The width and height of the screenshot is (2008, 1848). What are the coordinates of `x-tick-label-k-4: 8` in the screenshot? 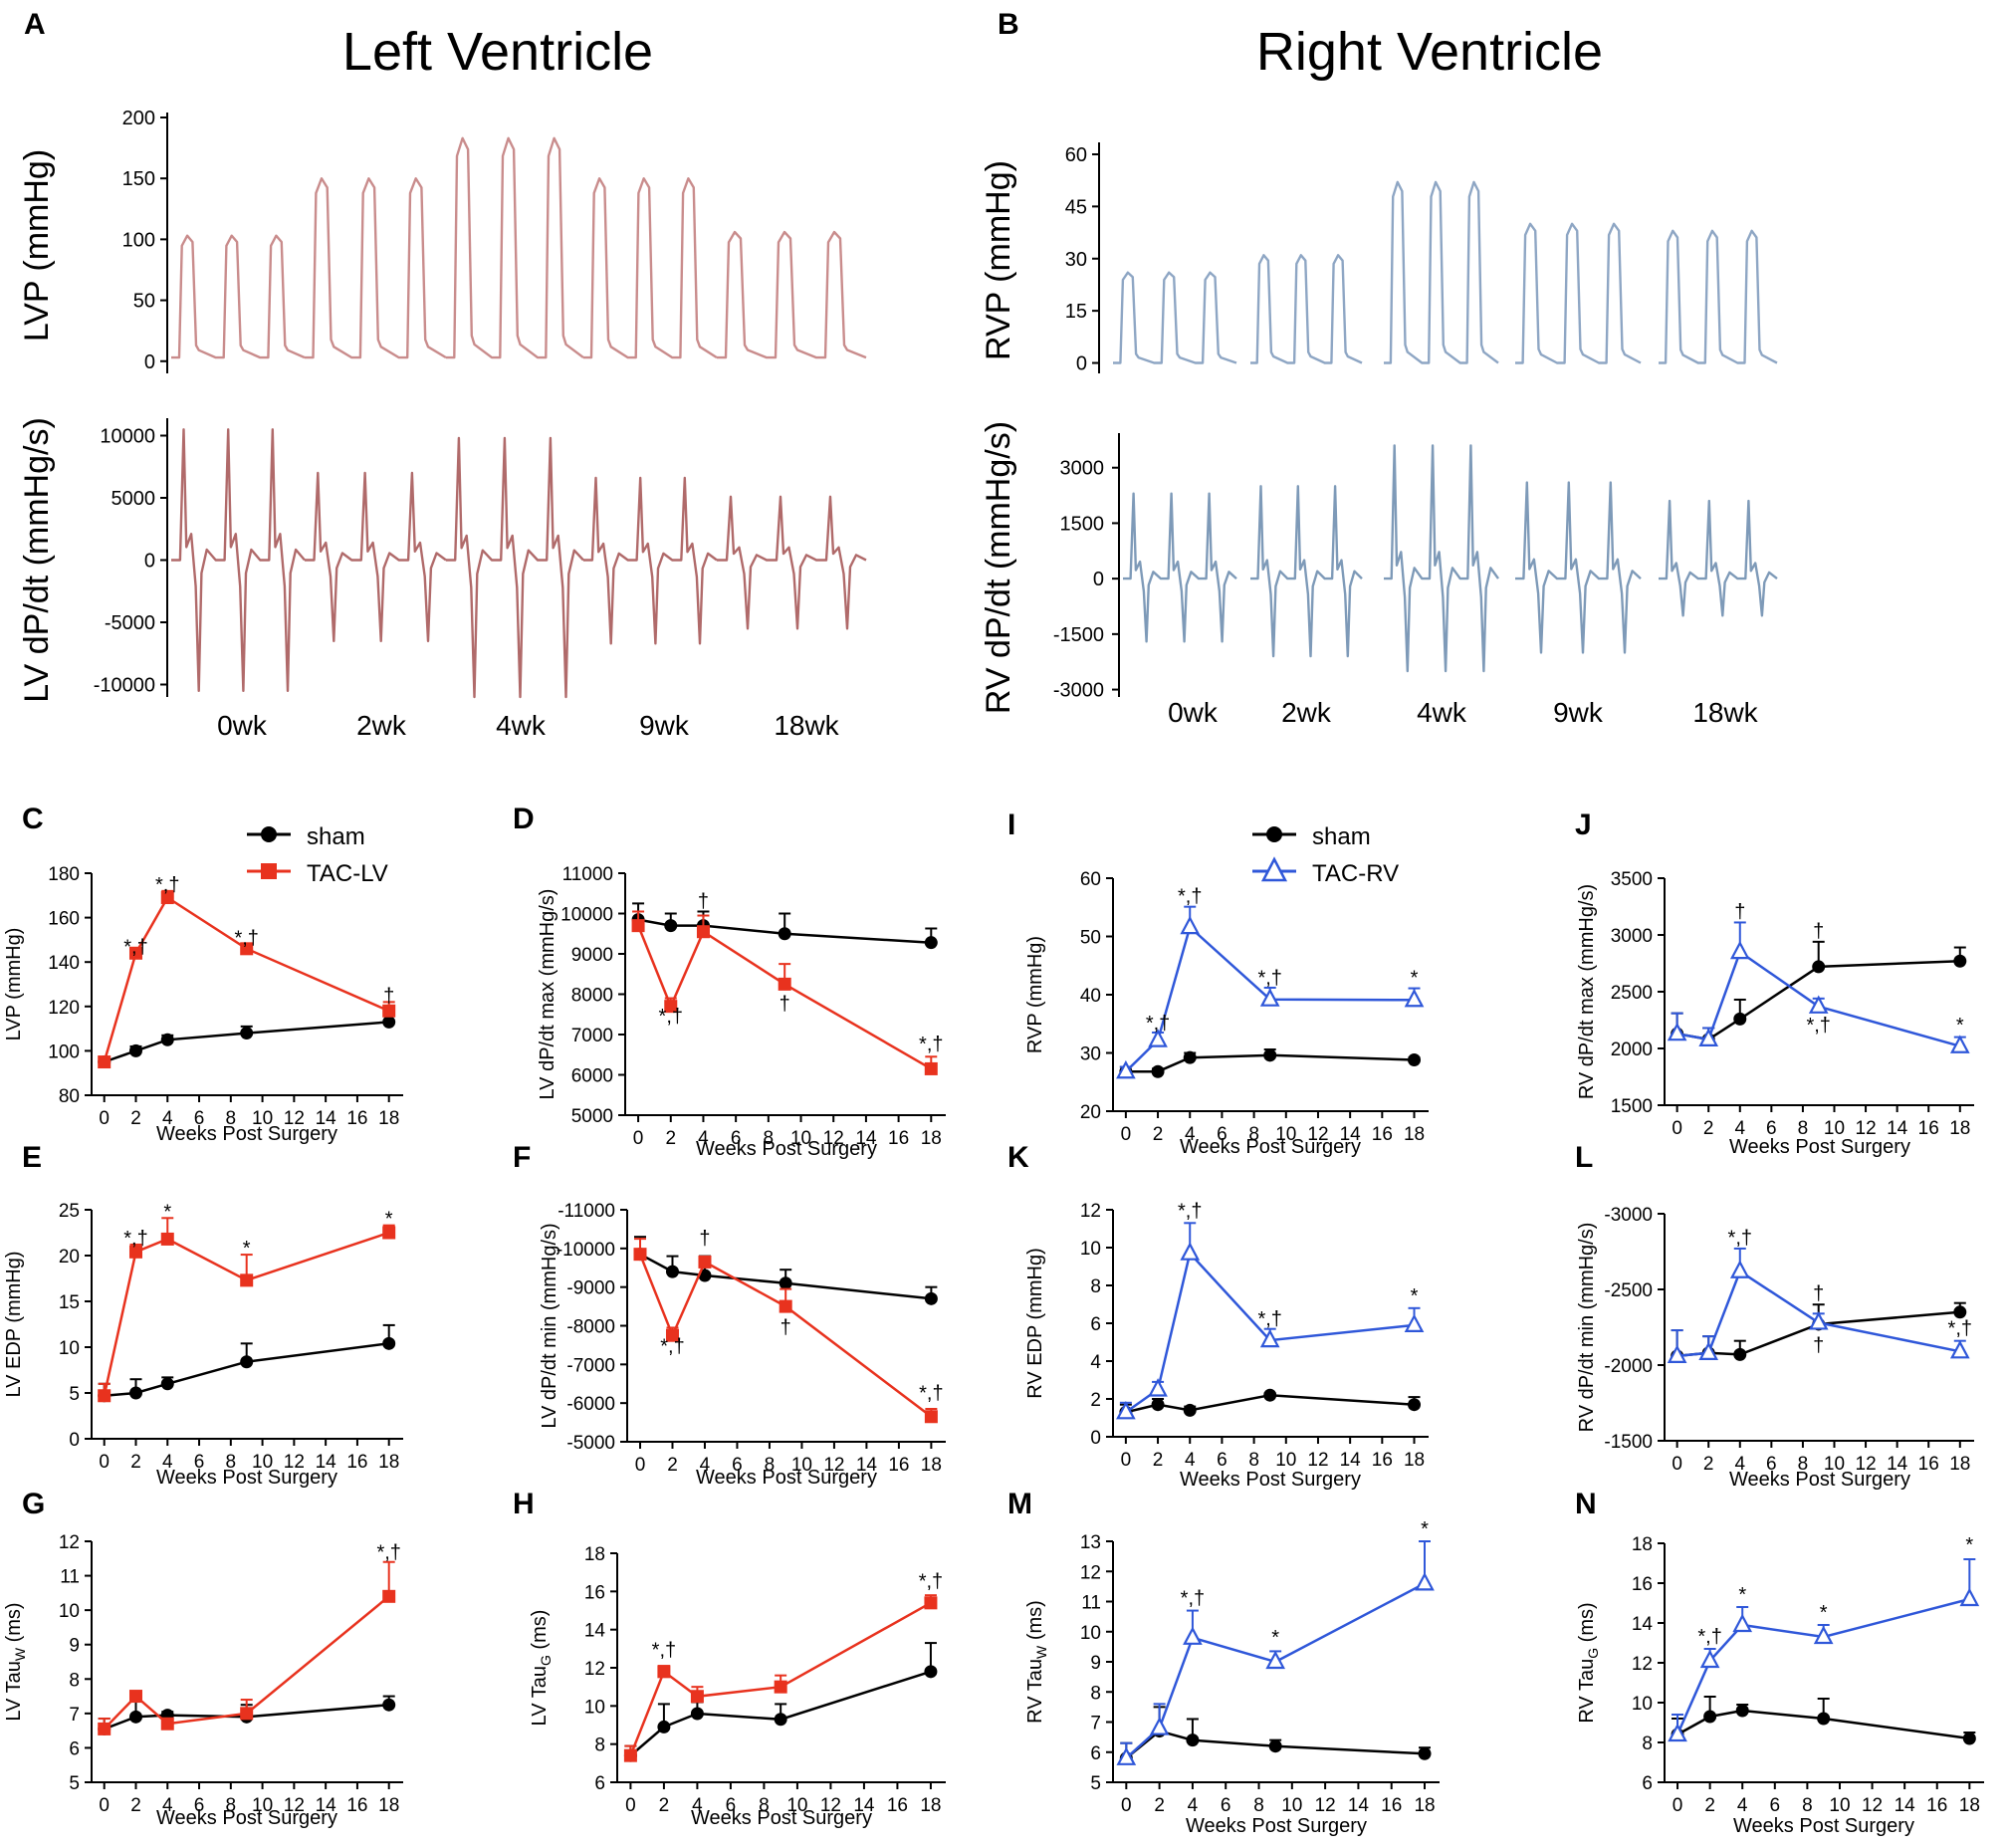 It's located at (1254, 1460).